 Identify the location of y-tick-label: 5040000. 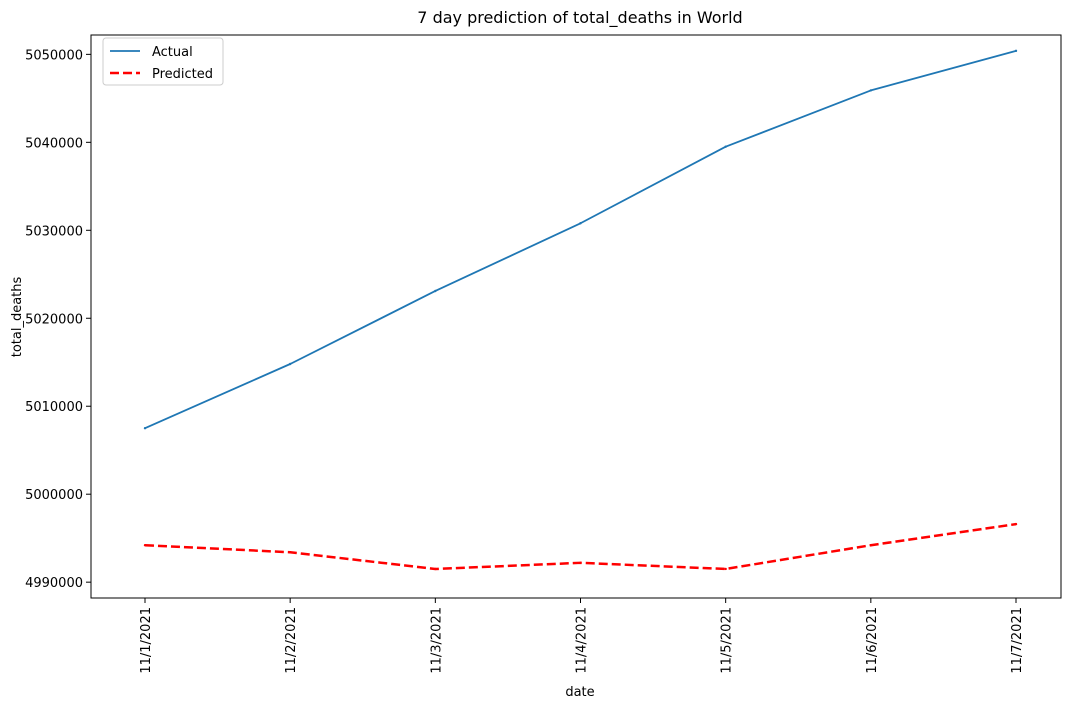
(54, 143).